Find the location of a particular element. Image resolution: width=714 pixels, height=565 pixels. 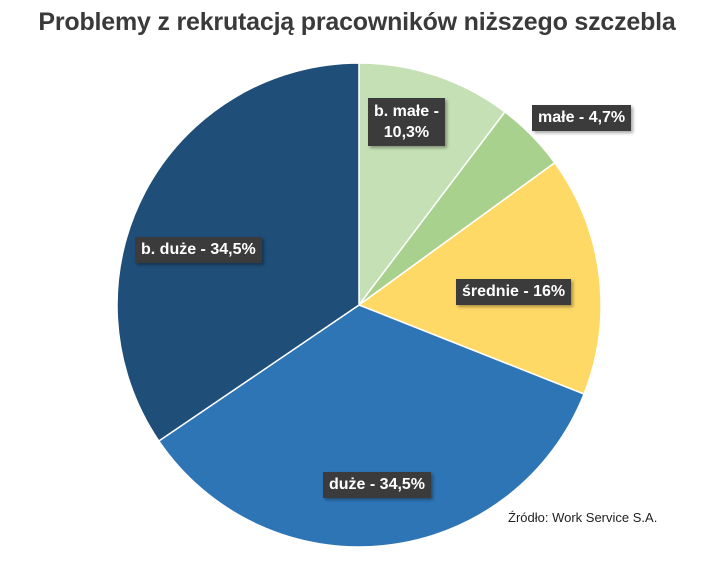

data-label-male: małe - 4,7% is located at coordinates (582, 118).